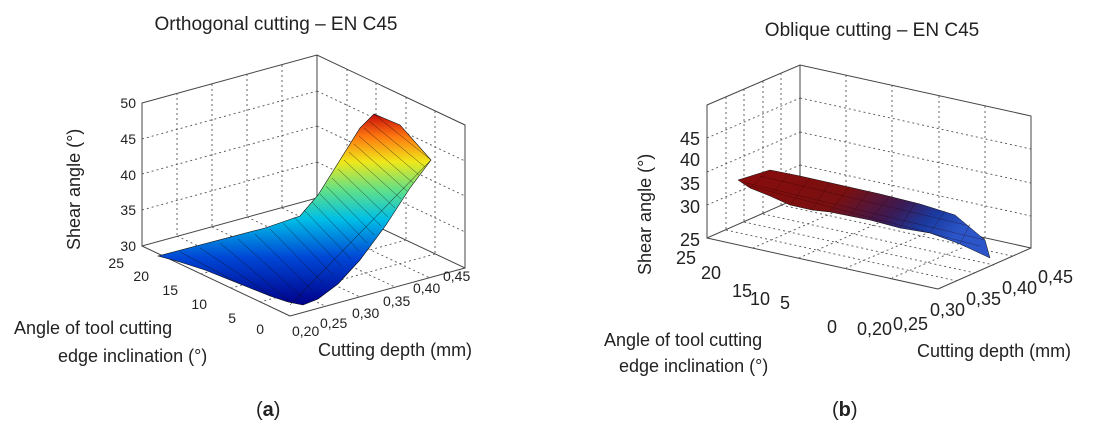 Image resolution: width=1101 pixels, height=426 pixels. I want to click on chart-a-x-tick: 0,45, so click(456, 276).